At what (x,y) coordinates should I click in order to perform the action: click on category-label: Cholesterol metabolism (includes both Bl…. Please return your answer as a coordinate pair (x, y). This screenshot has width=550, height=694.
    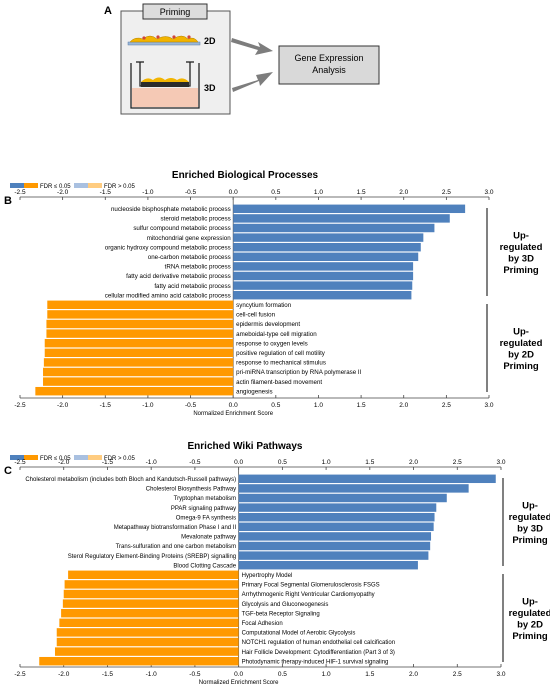
    Looking at the image, I should click on (130, 480).